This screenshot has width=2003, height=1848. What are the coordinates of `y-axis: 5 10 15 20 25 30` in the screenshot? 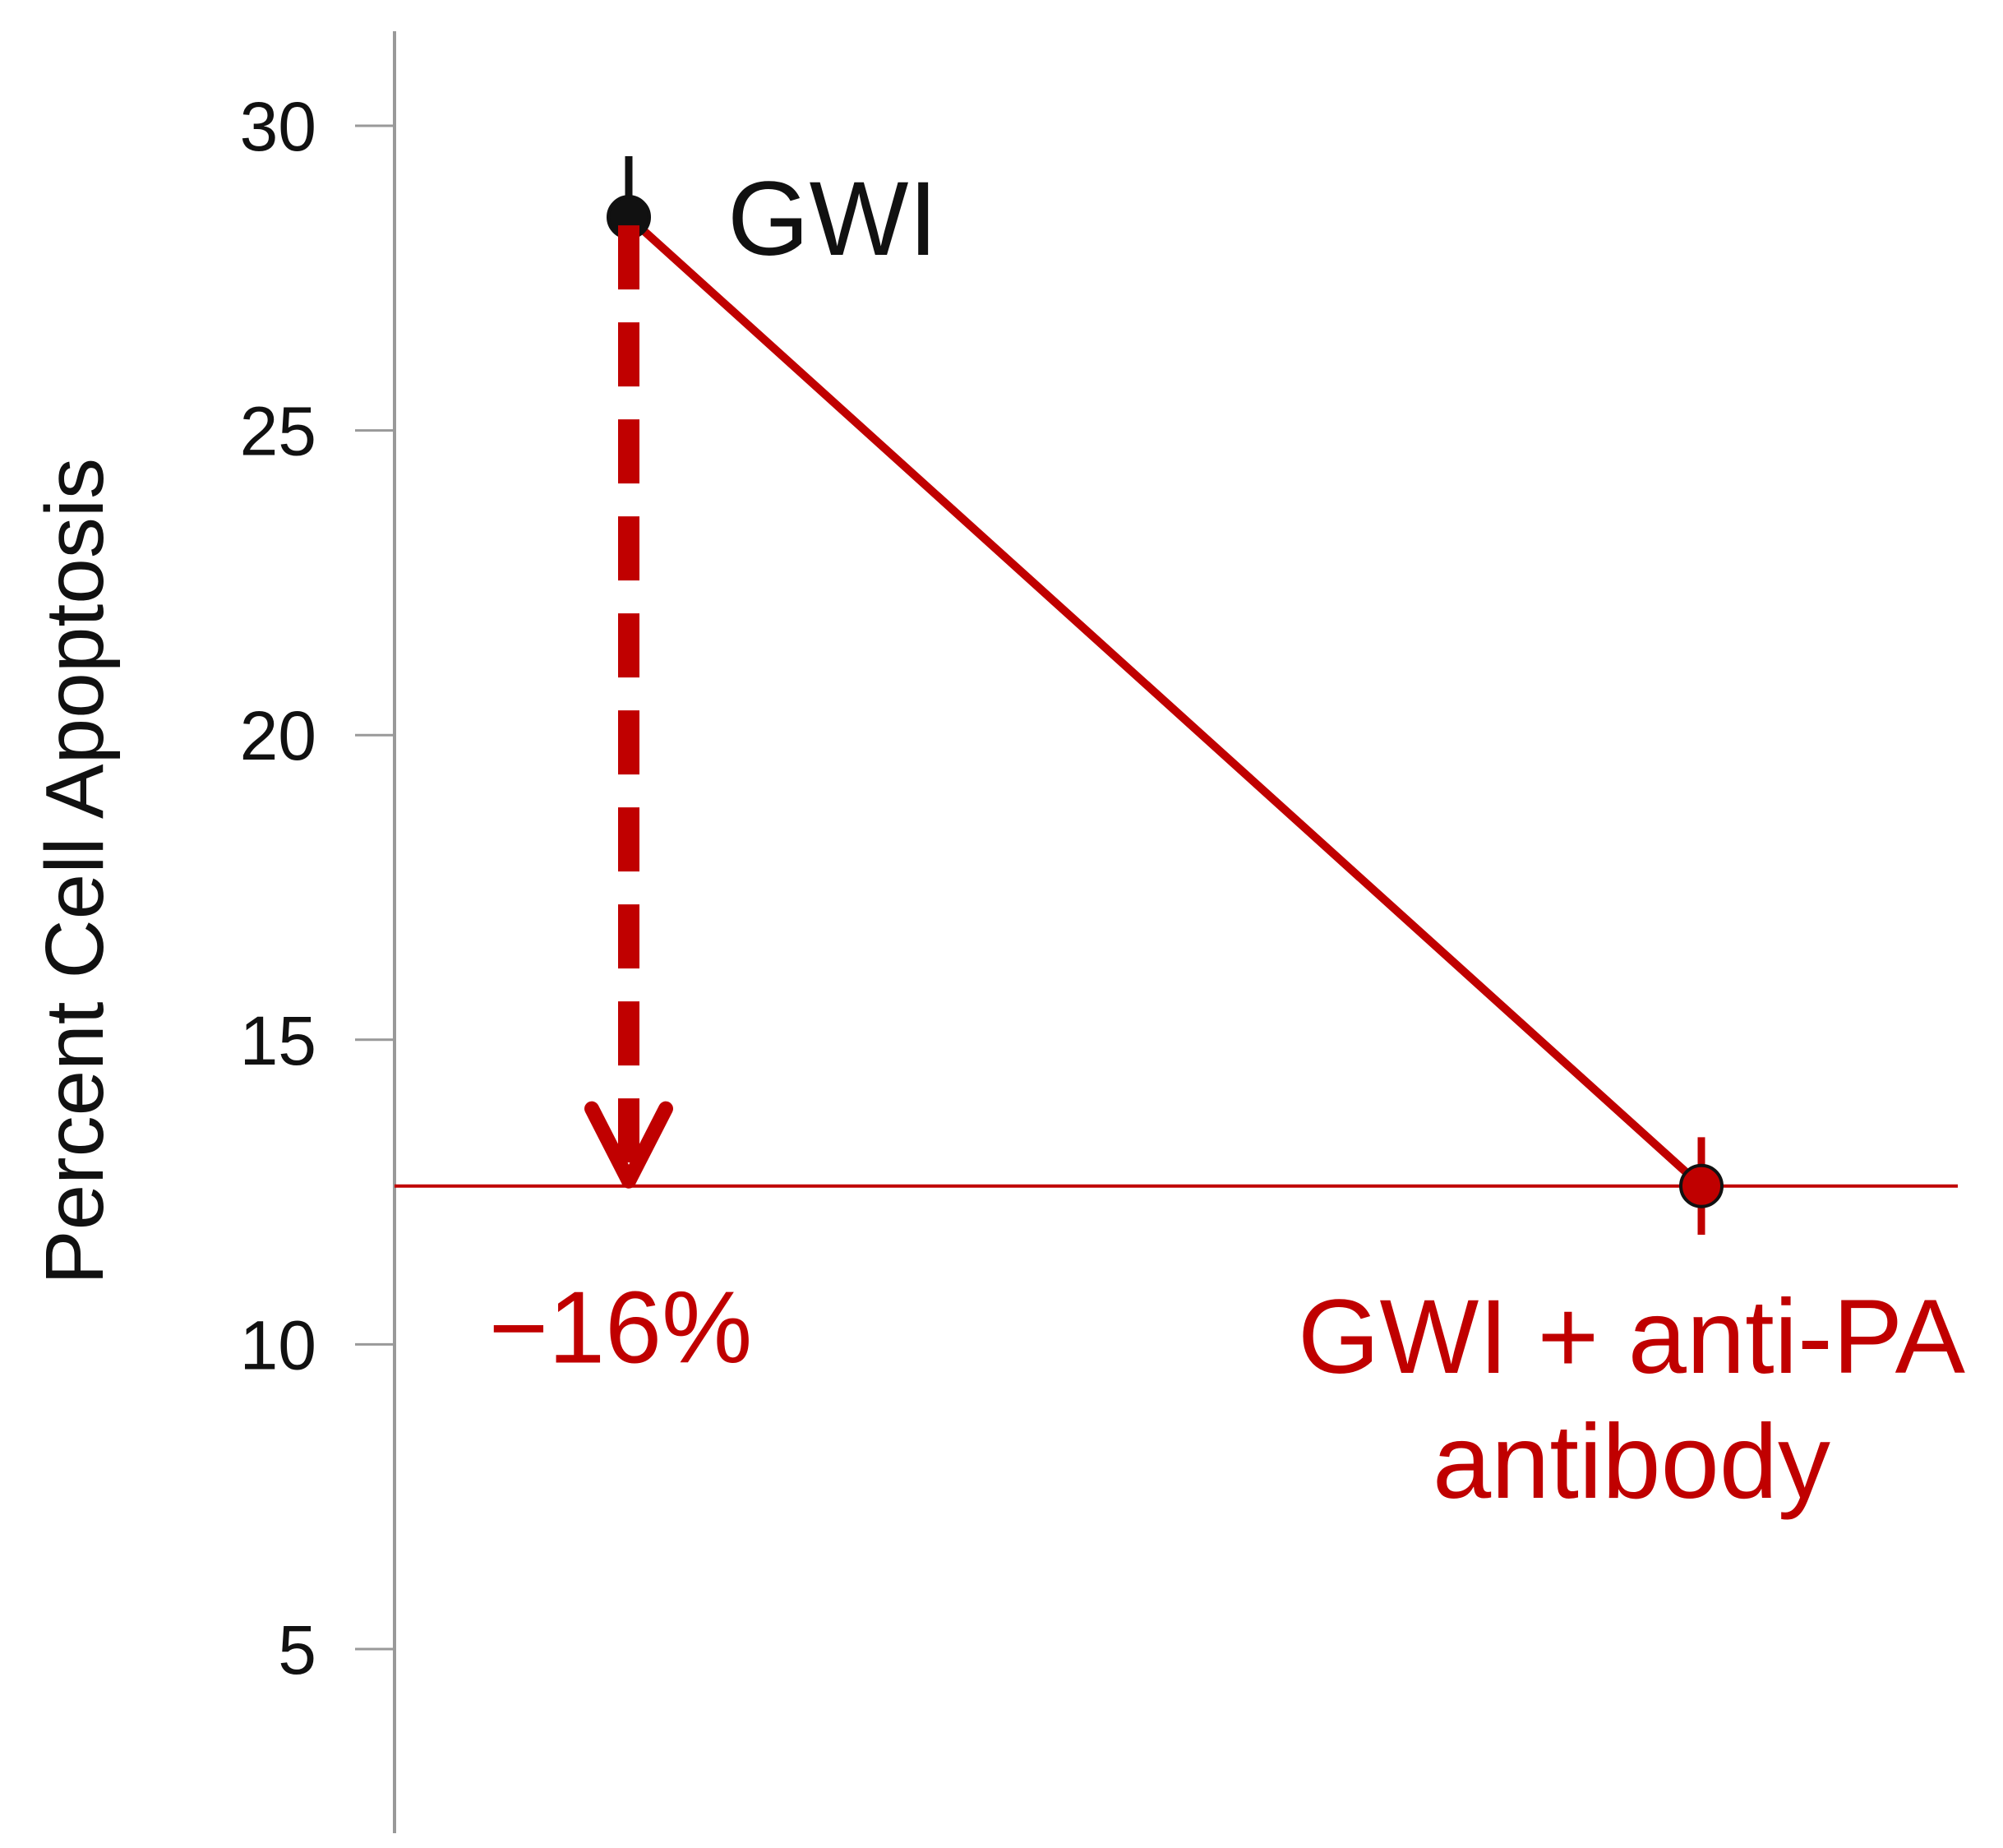 It's located at (318, 932).